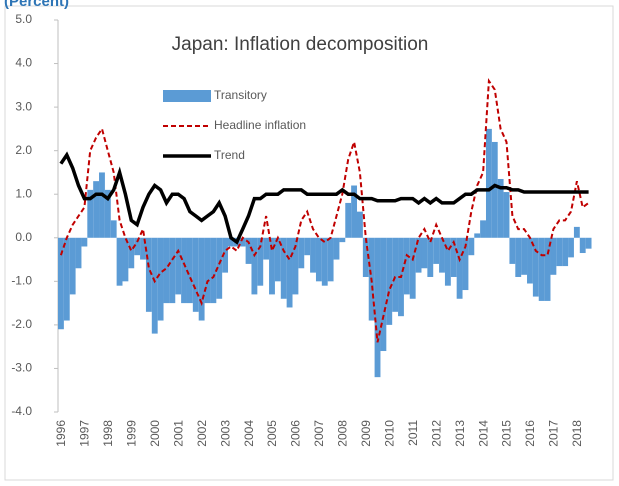  I want to click on x-tick-label: 2005, so click(272, 433).